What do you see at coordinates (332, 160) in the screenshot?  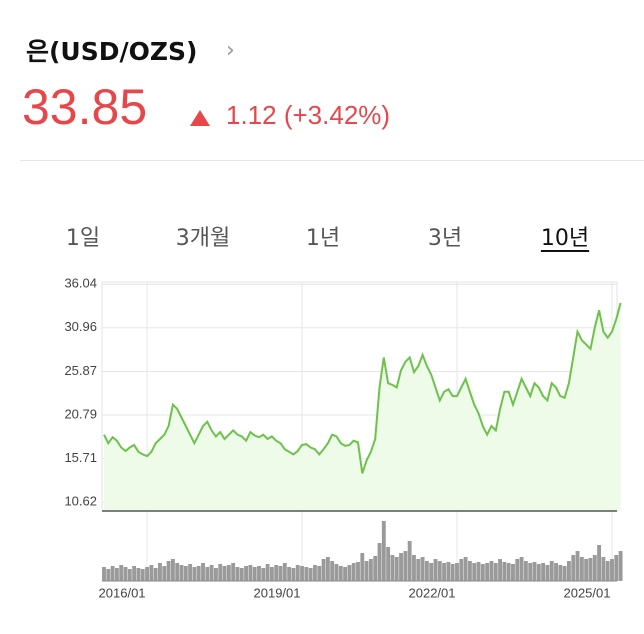 I see `separator` at bounding box center [332, 160].